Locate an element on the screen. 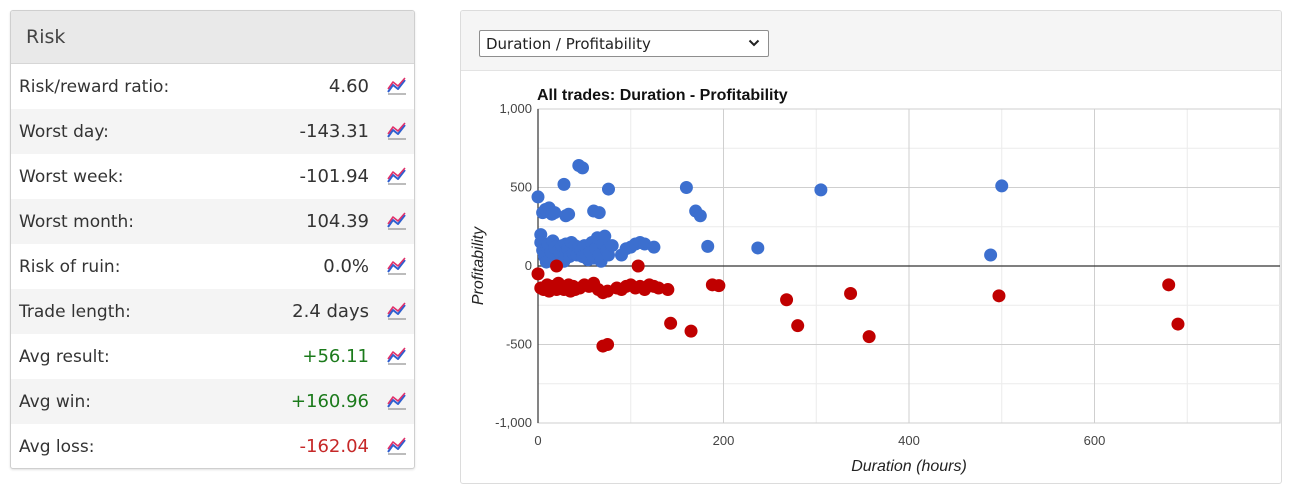  y-tick-label: 1,000 is located at coordinates (515, 108).